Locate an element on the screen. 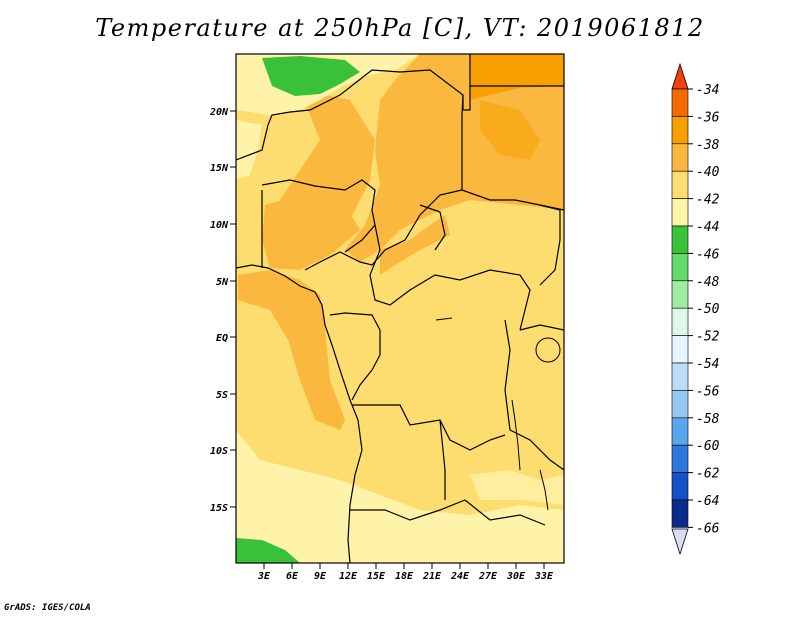 This screenshot has width=800, height=618. border-car-drc is located at coordinates (450, 277).